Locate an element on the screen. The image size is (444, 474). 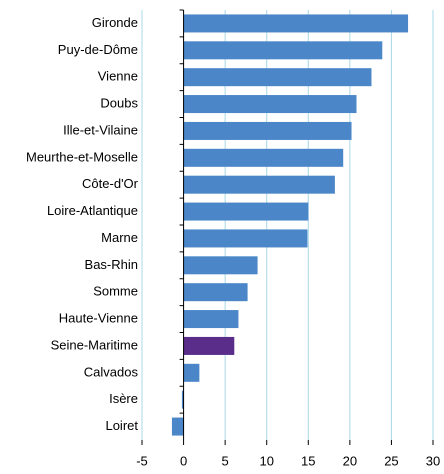
y-tick-label: Côte-d'Or is located at coordinates (110, 183).